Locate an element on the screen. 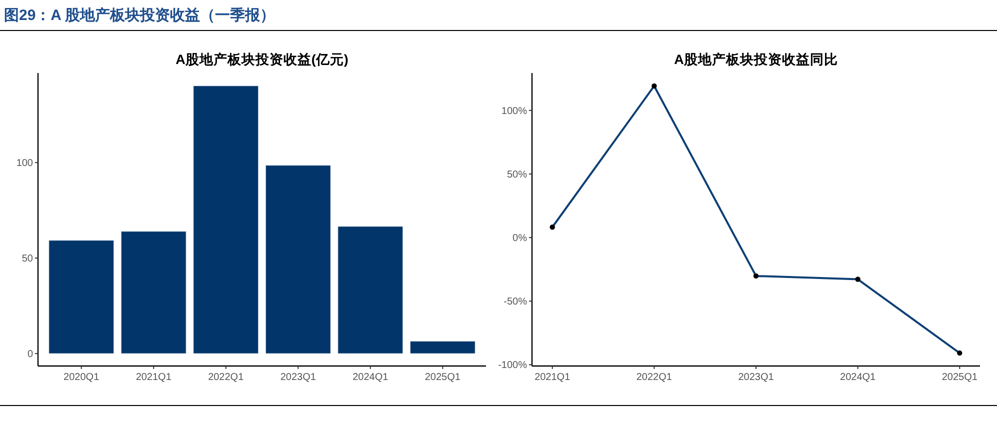 Image resolution: width=997 pixels, height=433 pixels. y-tick-label: 100 is located at coordinates (25, 164).